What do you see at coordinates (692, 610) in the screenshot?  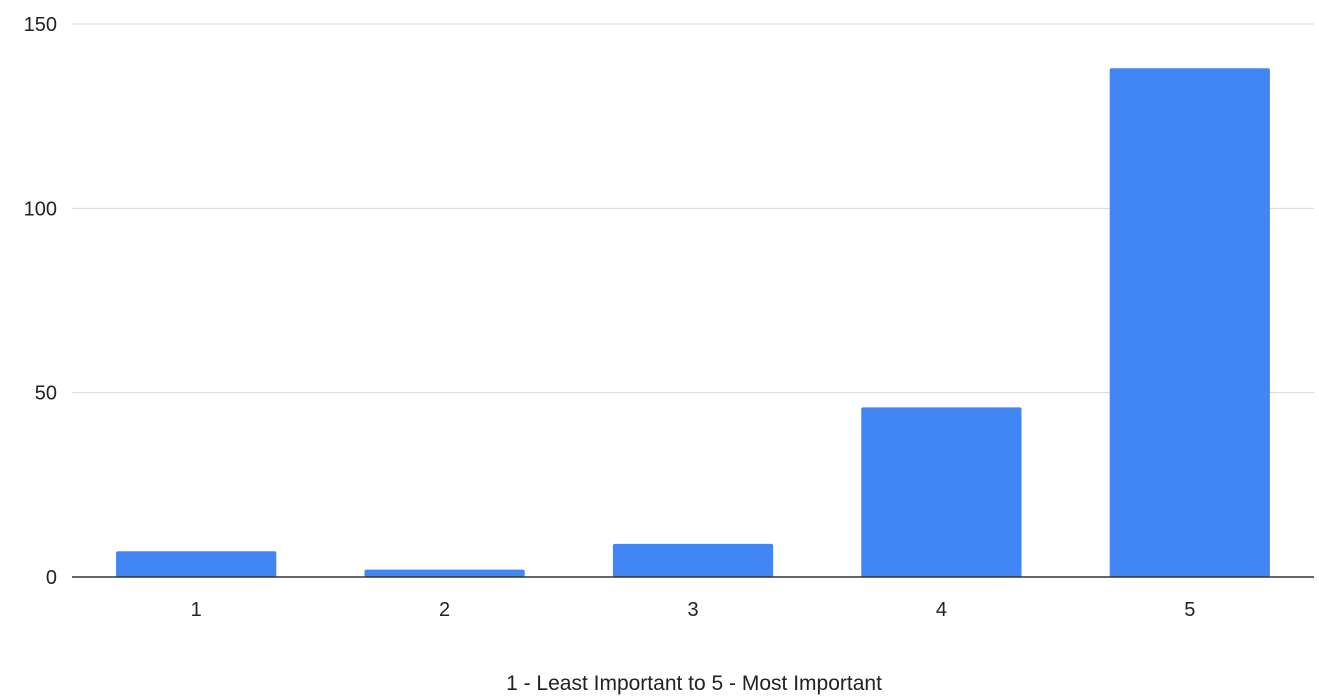 I see `x-tick-label: 3` at bounding box center [692, 610].